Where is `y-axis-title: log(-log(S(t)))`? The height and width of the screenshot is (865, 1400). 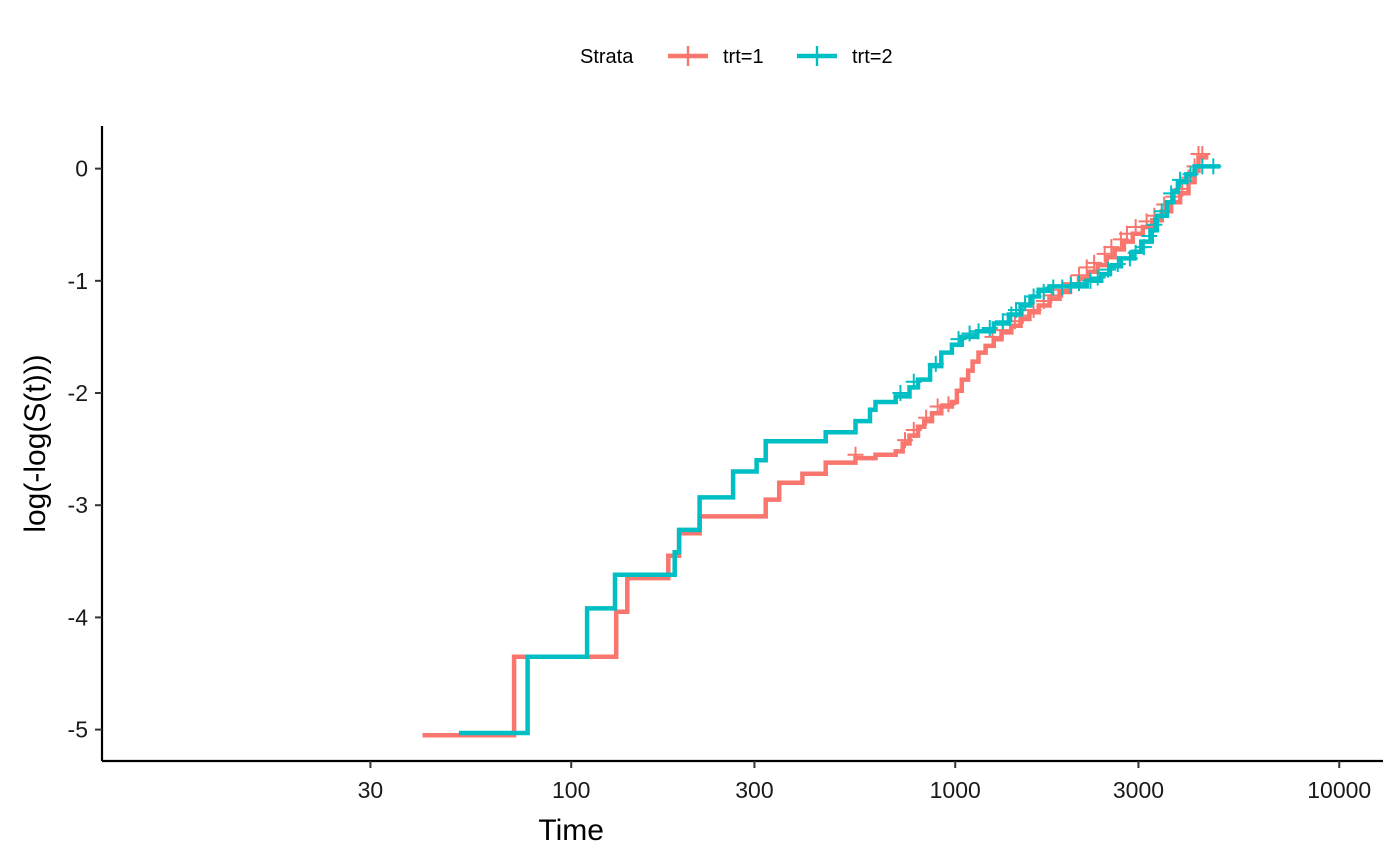 y-axis-title: log(-log(S(t))) is located at coordinates (35, 443).